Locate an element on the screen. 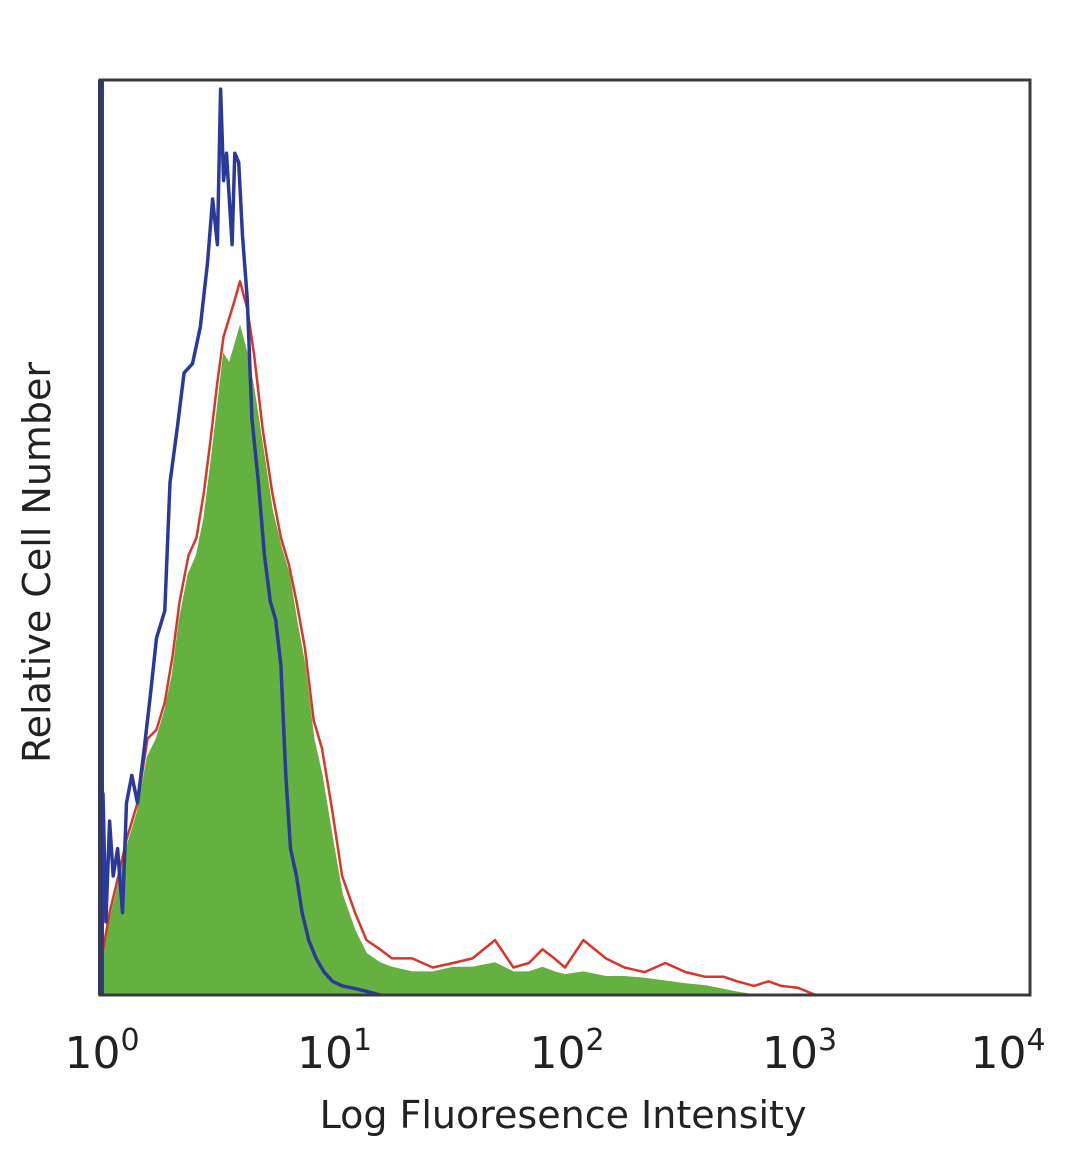 This screenshot has width=1080, height=1169. y-axis-label: Relative Cell Number is located at coordinates (37, 562).